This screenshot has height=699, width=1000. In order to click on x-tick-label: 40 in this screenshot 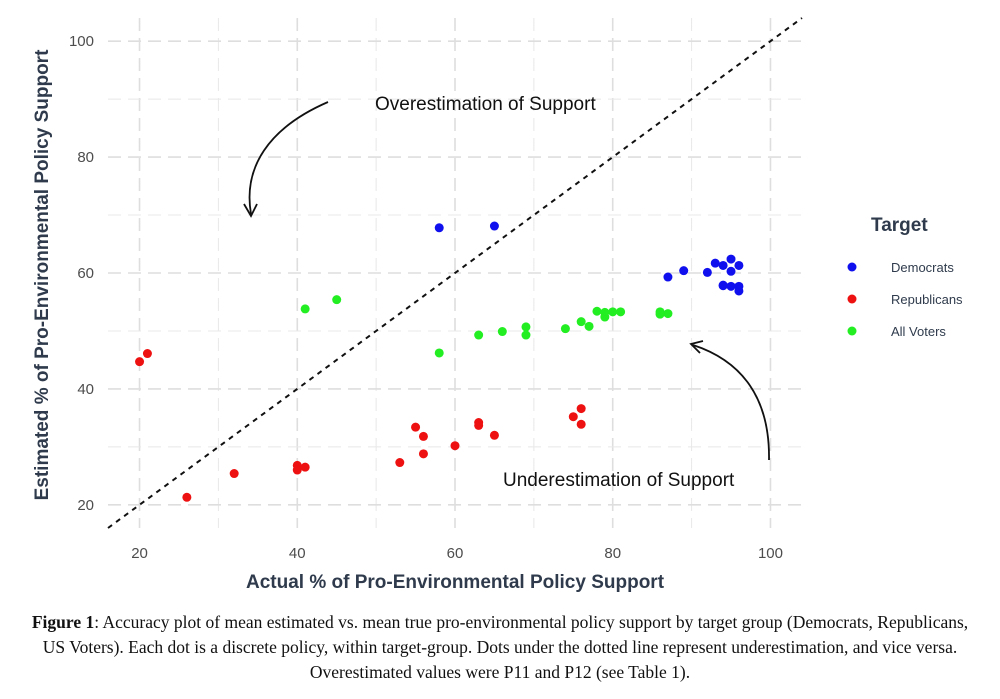, I will do `click(297, 553)`.